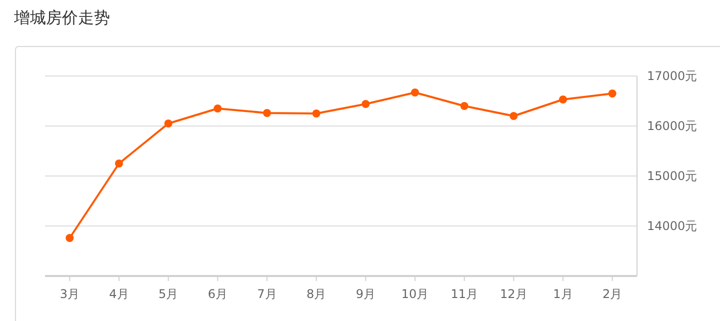  I want to click on x-tick-label: 3月, so click(70, 294).